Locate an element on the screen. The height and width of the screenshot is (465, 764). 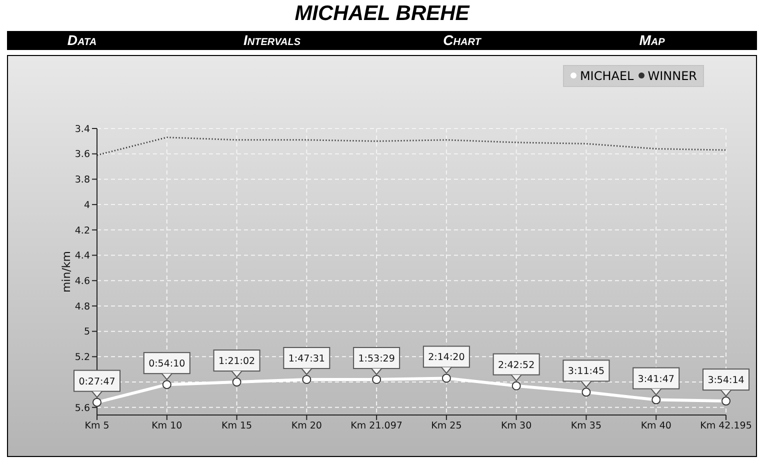
line-series is located at coordinates (411, 146).